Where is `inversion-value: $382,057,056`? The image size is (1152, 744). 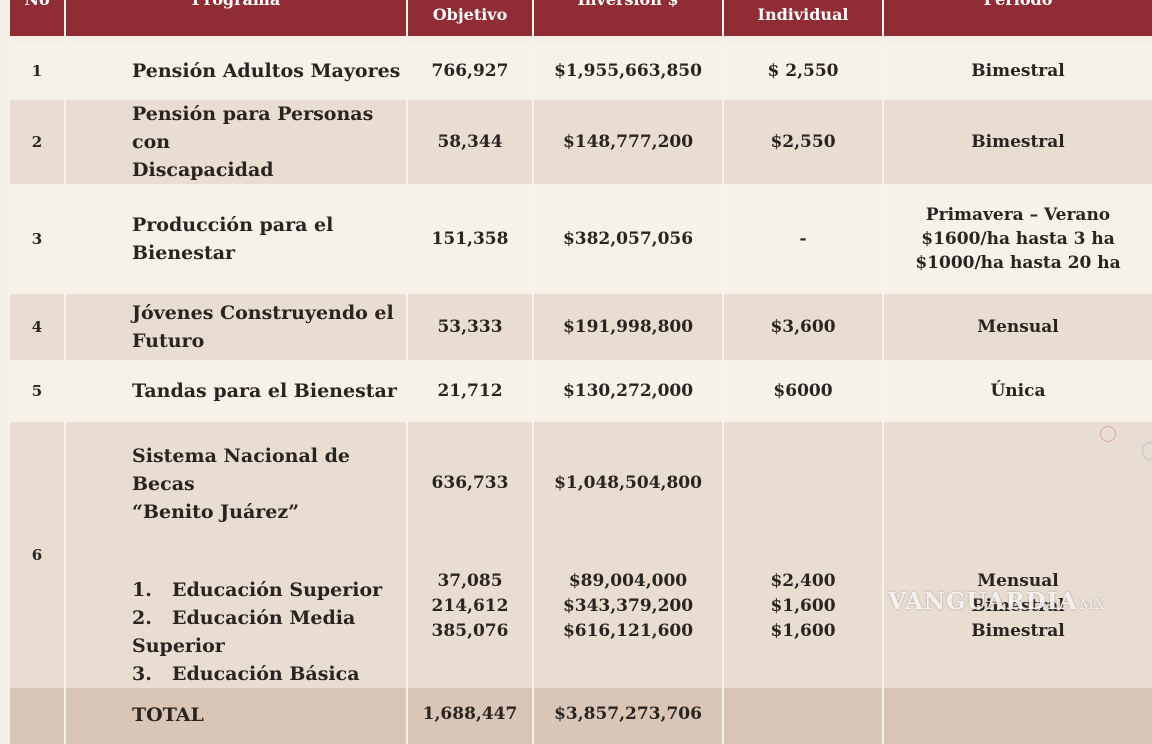 inversion-value: $382,057,056 is located at coordinates (628, 239).